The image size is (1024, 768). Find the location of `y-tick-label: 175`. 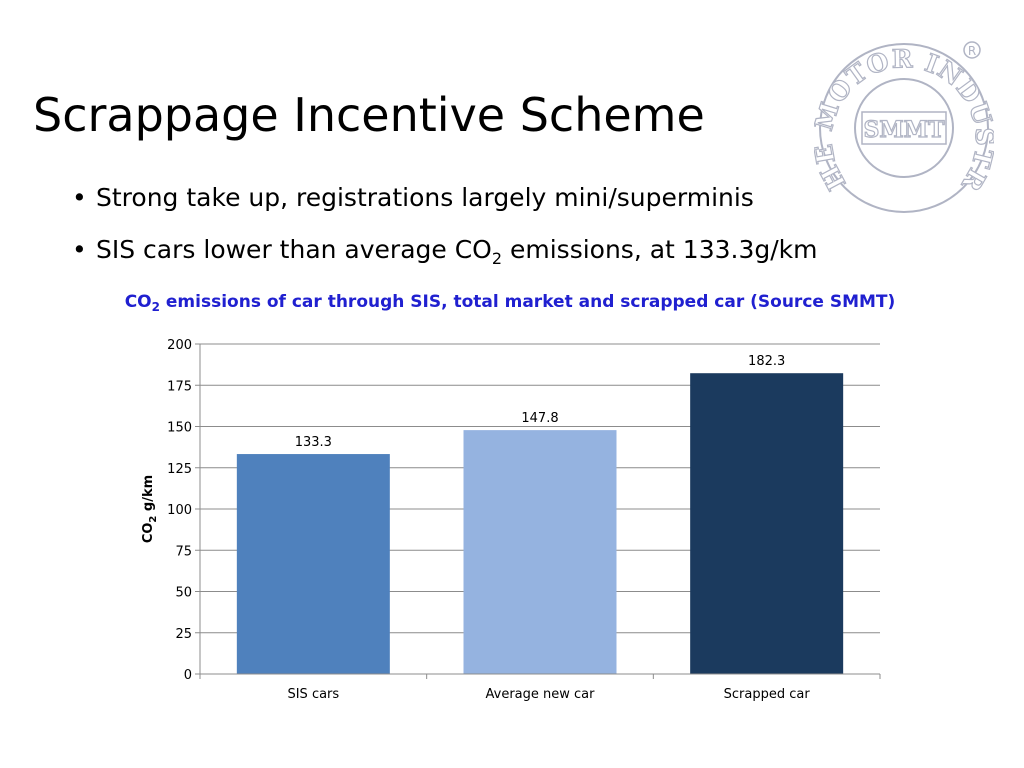

y-tick-label: 175 is located at coordinates (179, 386).